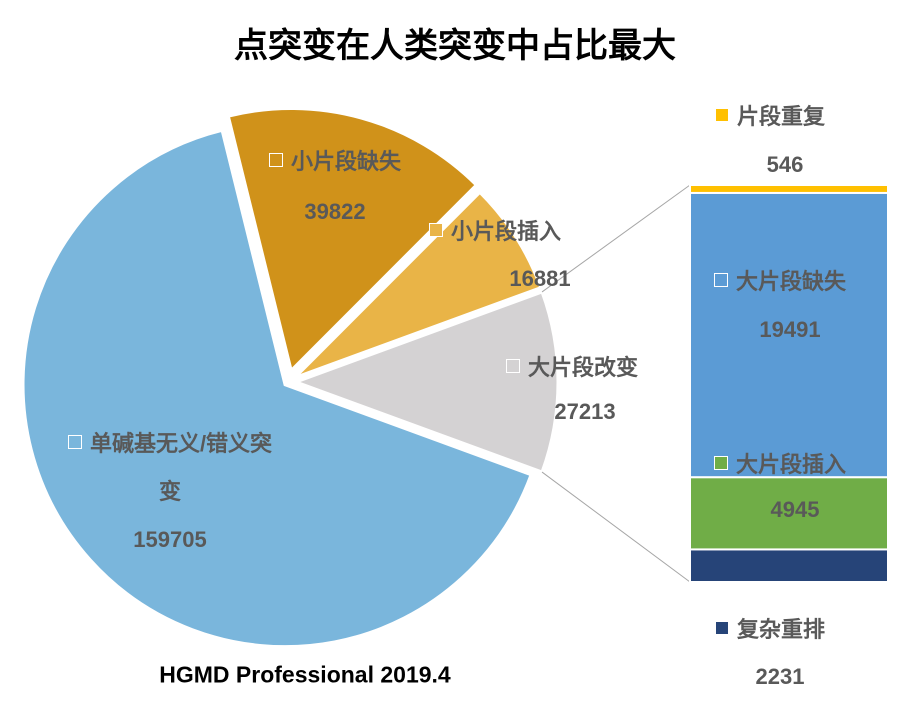 This screenshot has height=709, width=910. What do you see at coordinates (455, 46) in the screenshot?
I see `chart-title: 点突变在人类突变中占比最大` at bounding box center [455, 46].